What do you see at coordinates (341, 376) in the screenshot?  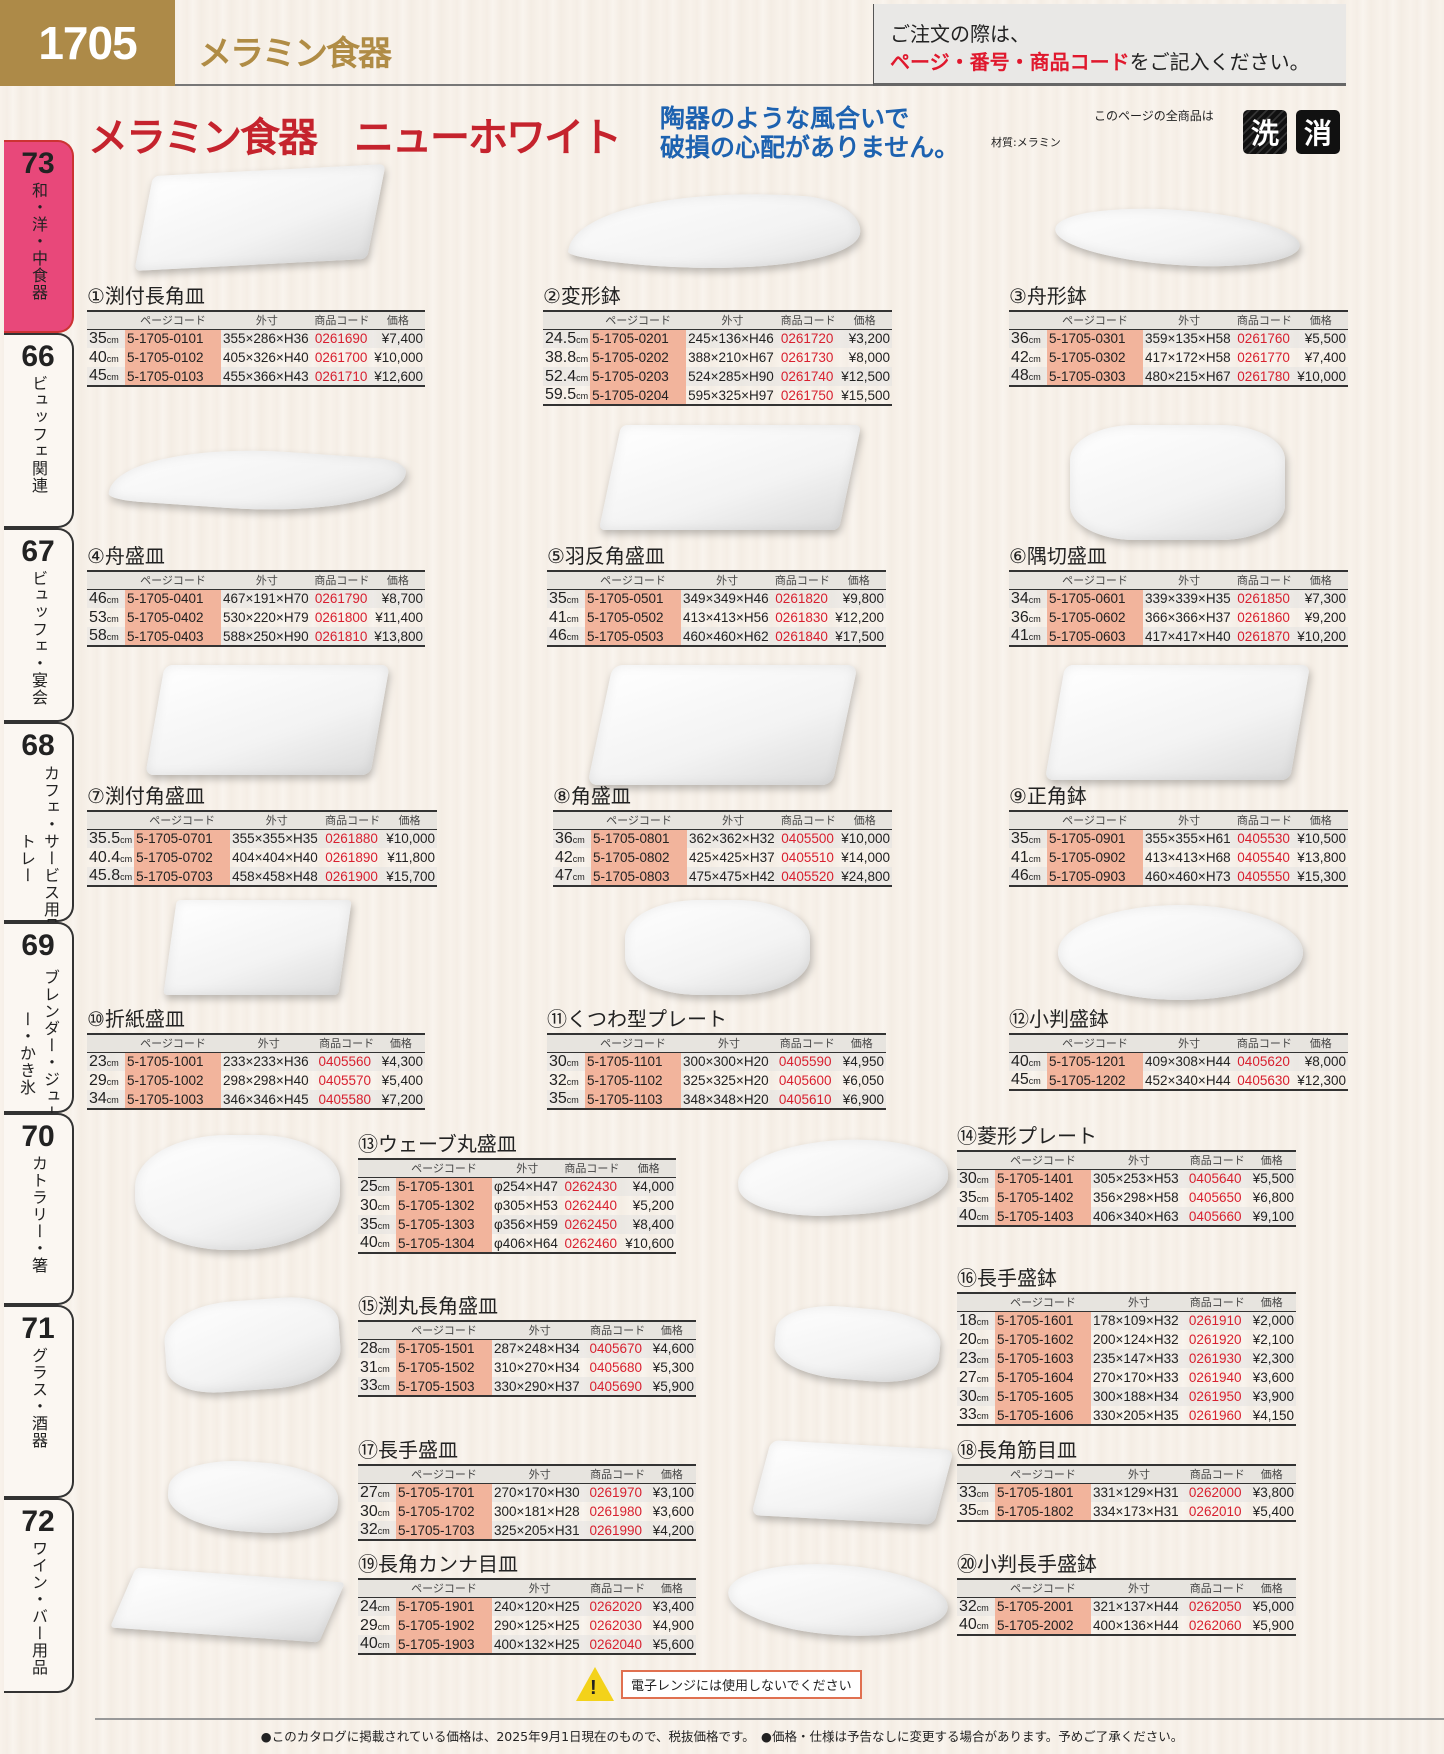 I see `item-code: 0261710` at bounding box center [341, 376].